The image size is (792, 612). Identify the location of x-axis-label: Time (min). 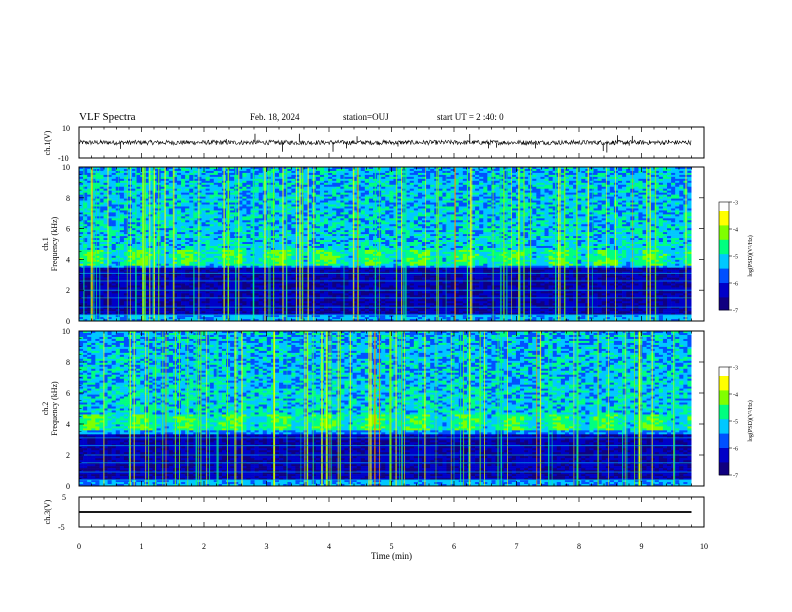
(391, 556).